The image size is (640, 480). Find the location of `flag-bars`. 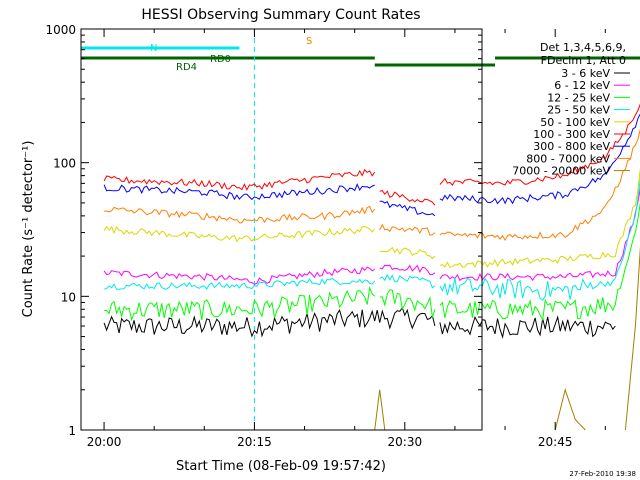

flag-bars is located at coordinates (360, 56).